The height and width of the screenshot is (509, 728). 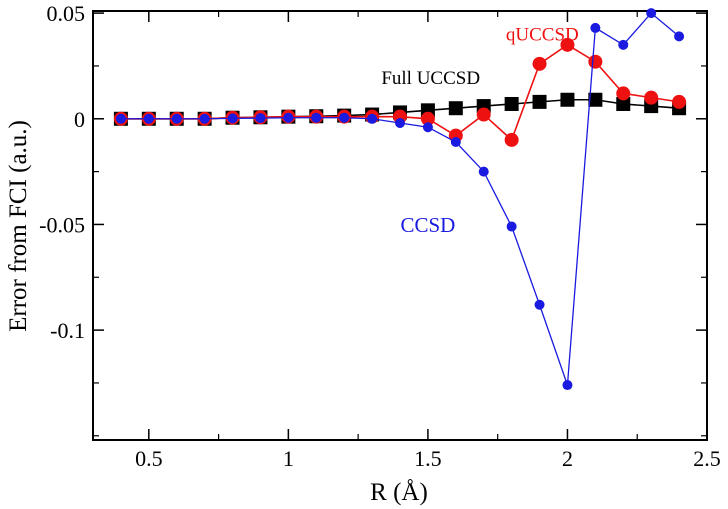 What do you see at coordinates (18, 226) in the screenshot?
I see `y-axis-label: Error from FCI (a.u.)` at bounding box center [18, 226].